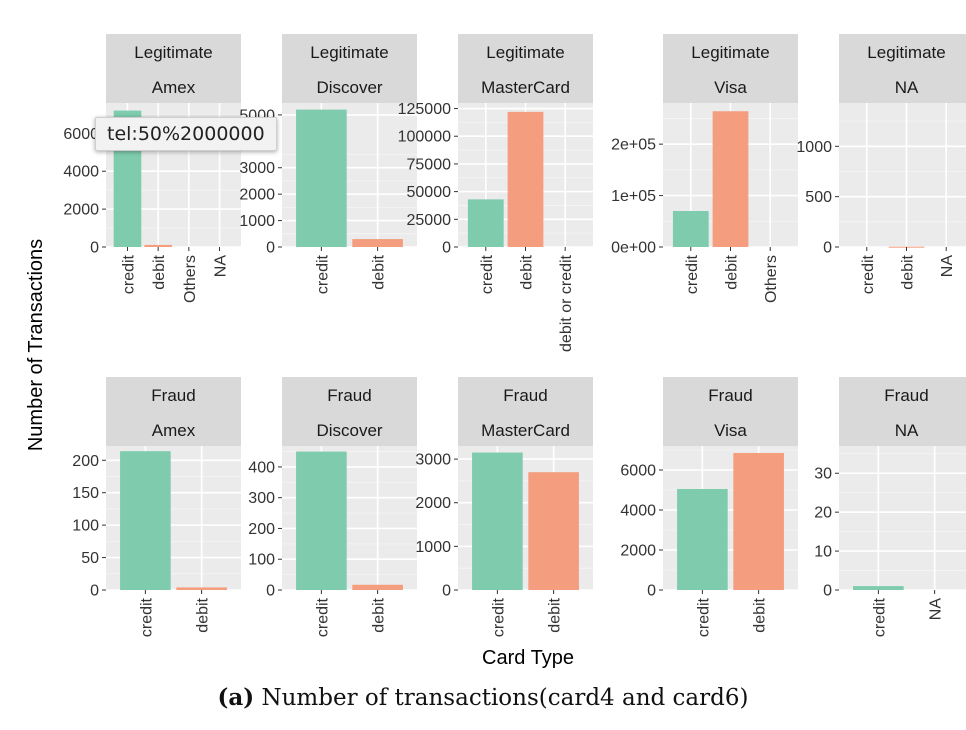  Describe the element at coordinates (332, 507) in the screenshot. I see `facet-panel-6: Fraud Discover 0 100 200 300 400 credit debit` at that location.